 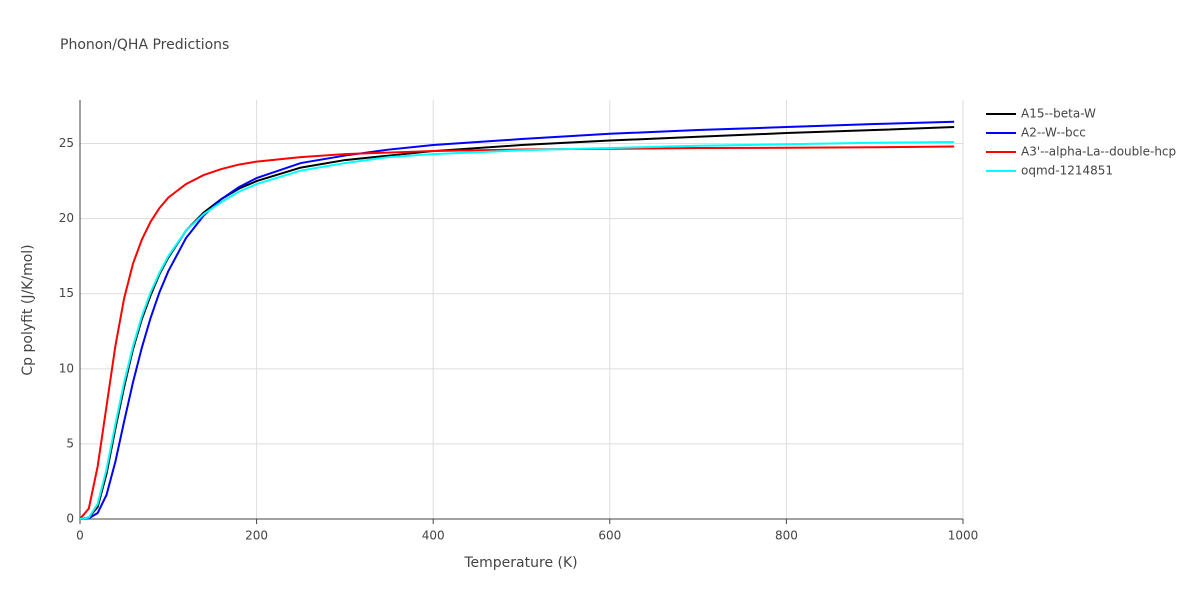 What do you see at coordinates (80, 536) in the screenshot?
I see `x-tick-label: 0` at bounding box center [80, 536].